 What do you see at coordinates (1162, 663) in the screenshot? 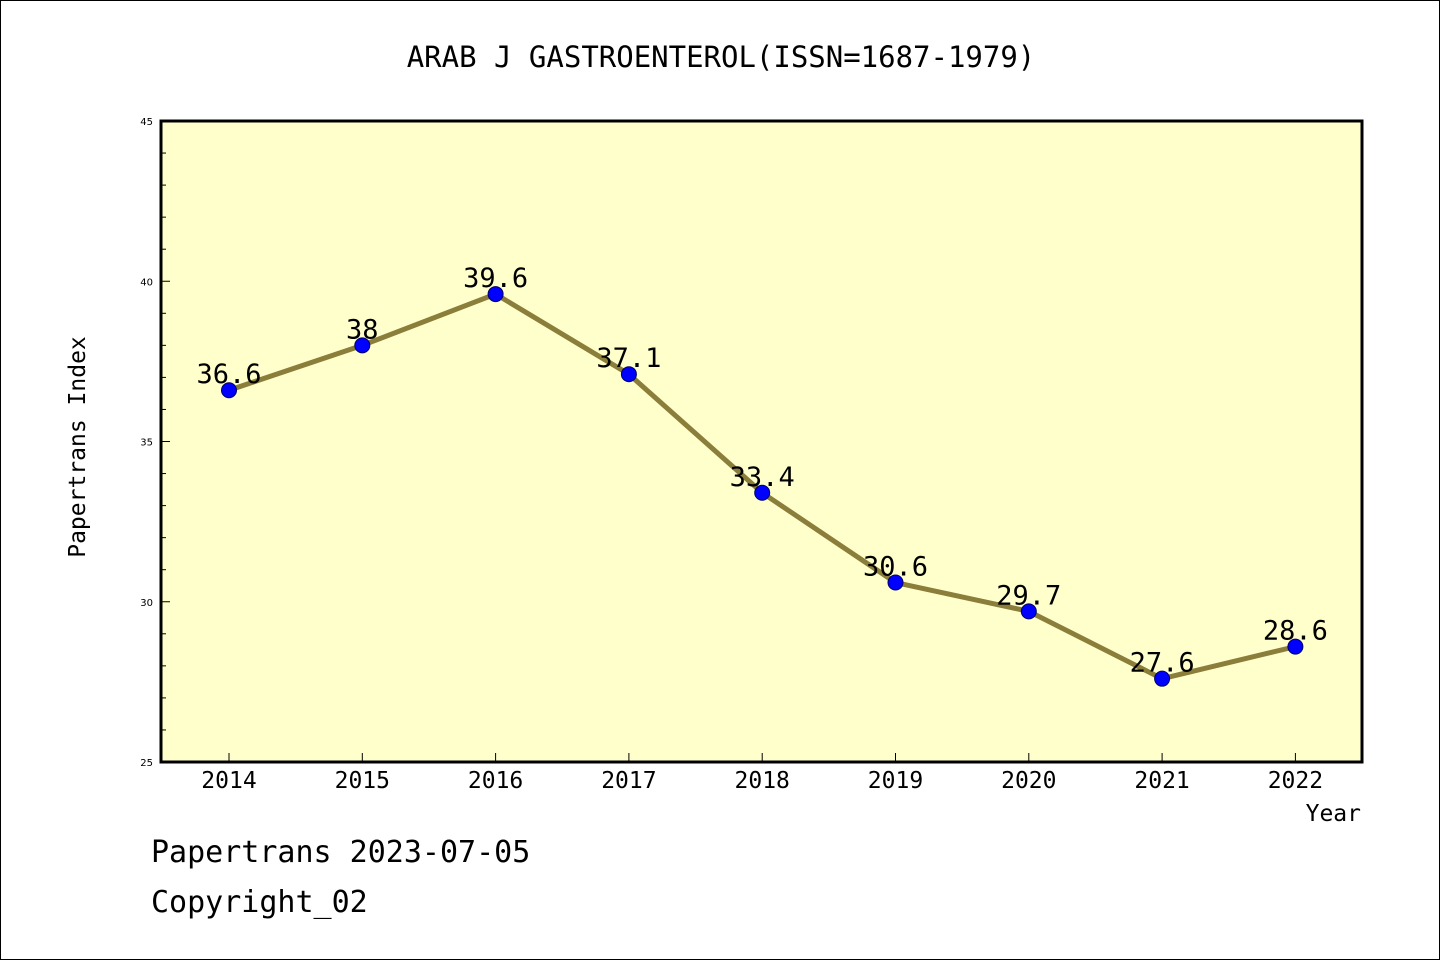
I see `data-label: 27.6` at bounding box center [1162, 663].